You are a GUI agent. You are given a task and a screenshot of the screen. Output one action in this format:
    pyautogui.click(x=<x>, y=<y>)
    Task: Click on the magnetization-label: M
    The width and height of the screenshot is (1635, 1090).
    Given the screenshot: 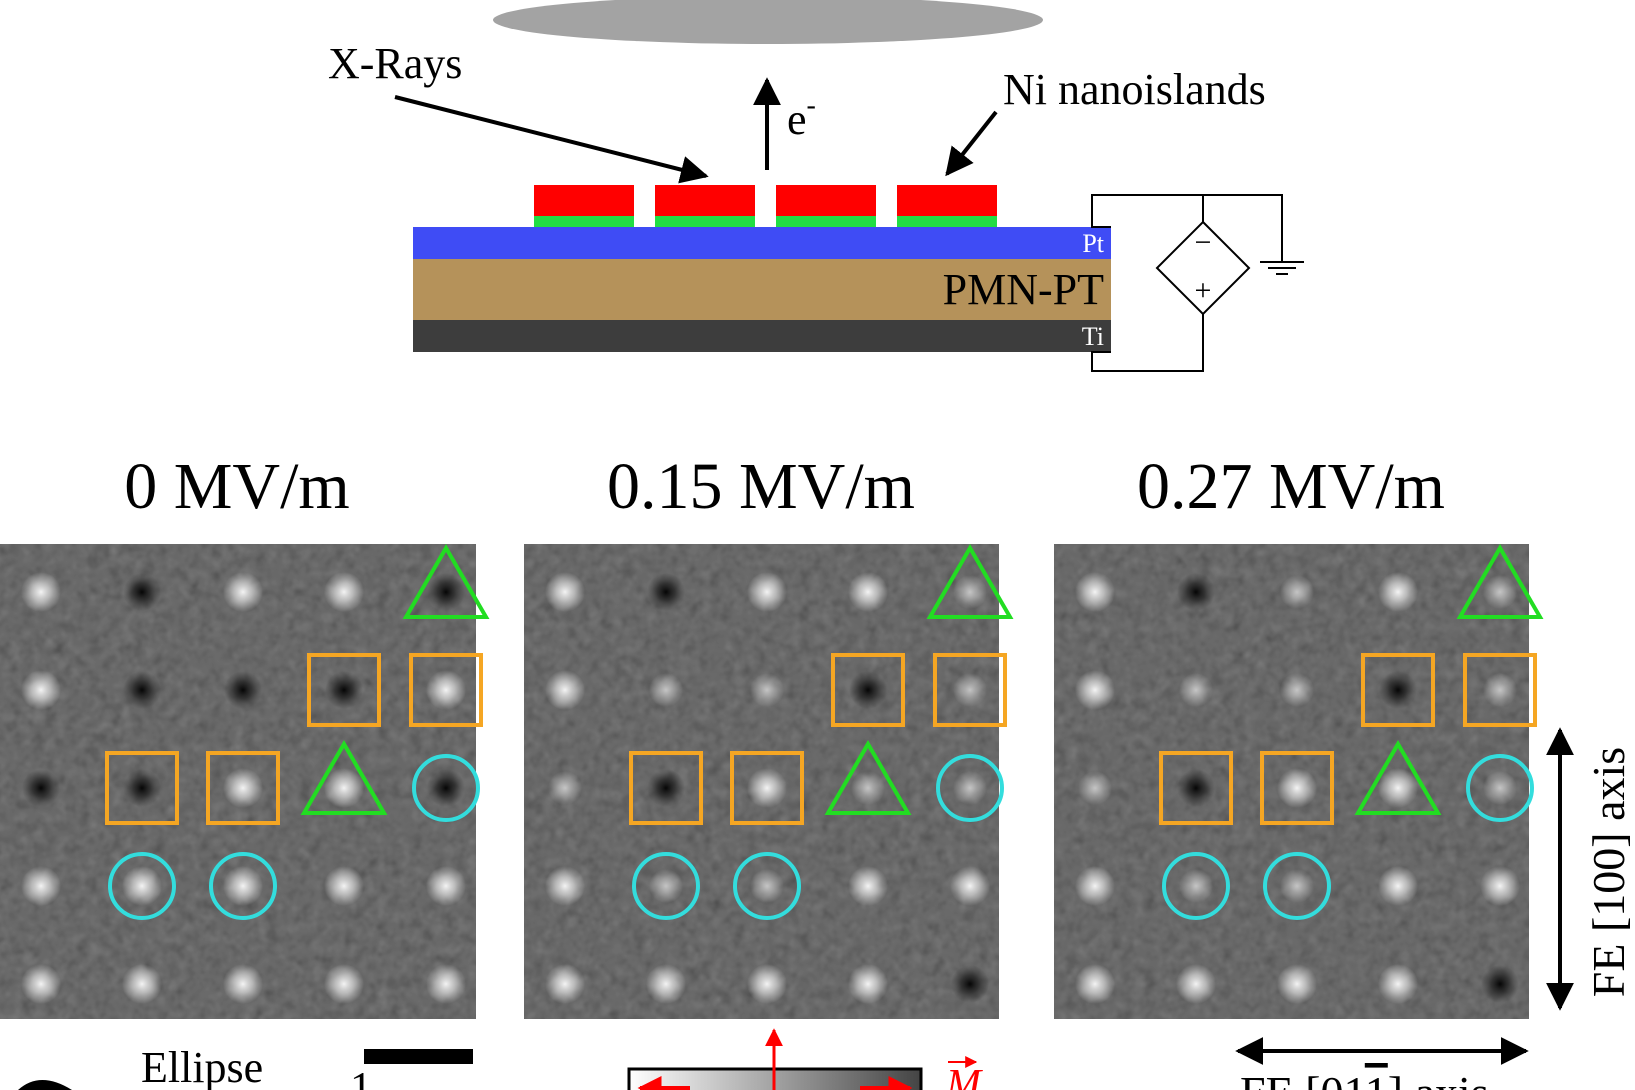 What is the action you would take?
    pyautogui.click(x=964, y=1076)
    